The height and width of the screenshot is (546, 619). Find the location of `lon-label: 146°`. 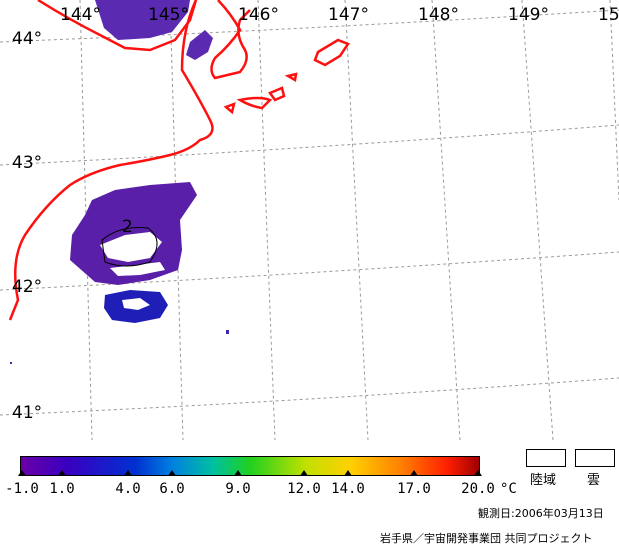

lon-label: 146° is located at coordinates (258, 15).